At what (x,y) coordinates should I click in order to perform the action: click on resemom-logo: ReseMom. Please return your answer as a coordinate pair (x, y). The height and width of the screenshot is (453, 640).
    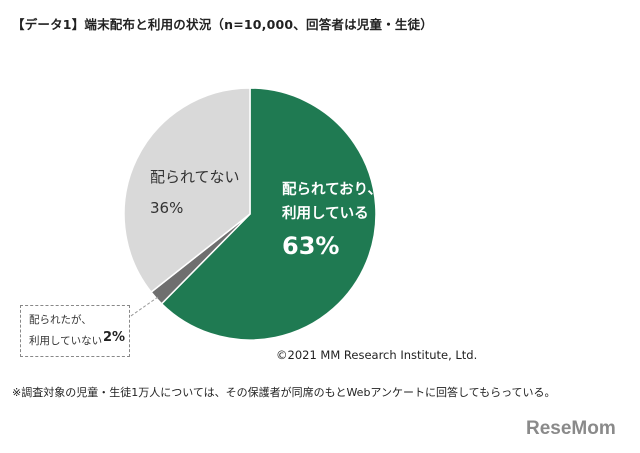
    Looking at the image, I should click on (571, 428).